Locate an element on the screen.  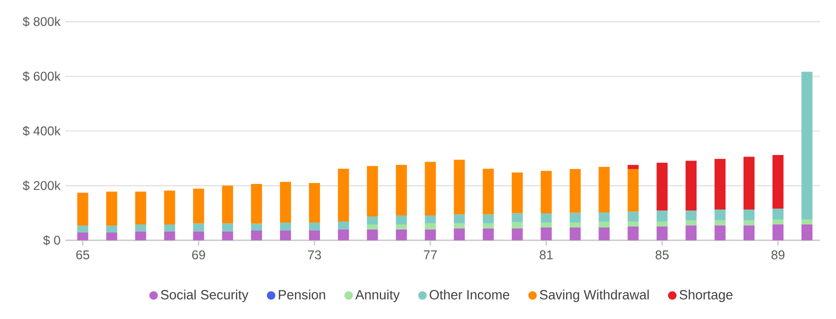
y-tick-label: $ 0 is located at coordinates (51, 240).